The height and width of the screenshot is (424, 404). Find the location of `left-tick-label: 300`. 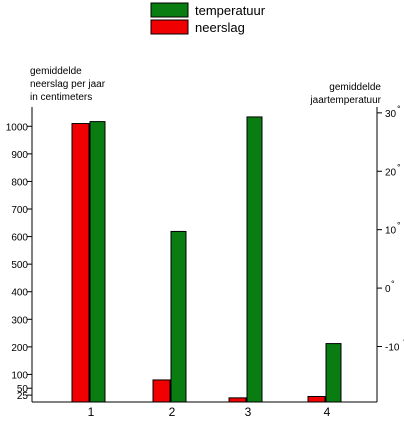

left-tick-label: 300 is located at coordinates (19, 320).